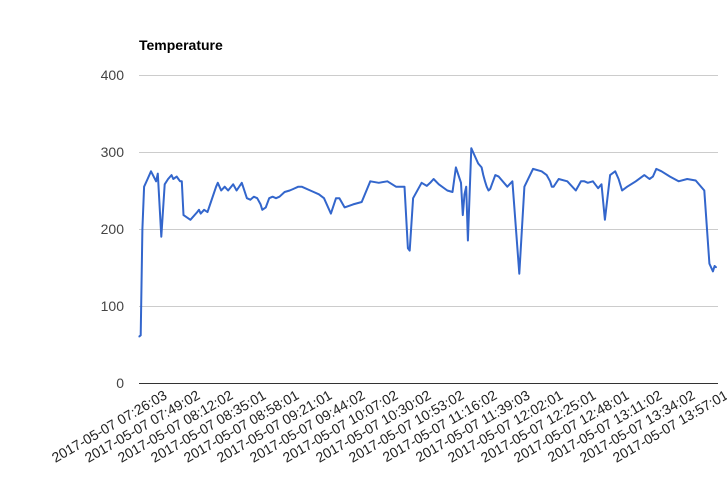 This screenshot has width=727, height=482. What do you see at coordinates (113, 229) in the screenshot?
I see `y-tick-label: 200` at bounding box center [113, 229].